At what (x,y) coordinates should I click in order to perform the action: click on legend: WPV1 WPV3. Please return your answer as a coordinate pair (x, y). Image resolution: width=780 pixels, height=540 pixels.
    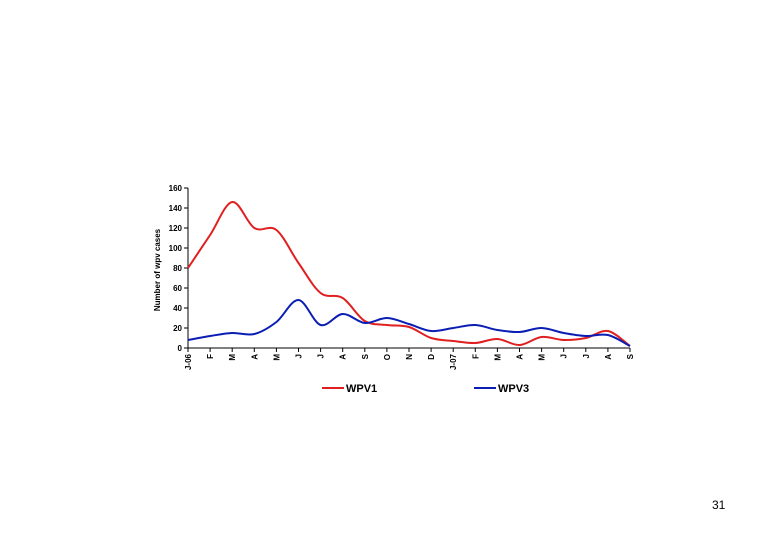
    Looking at the image, I should click on (425, 389).